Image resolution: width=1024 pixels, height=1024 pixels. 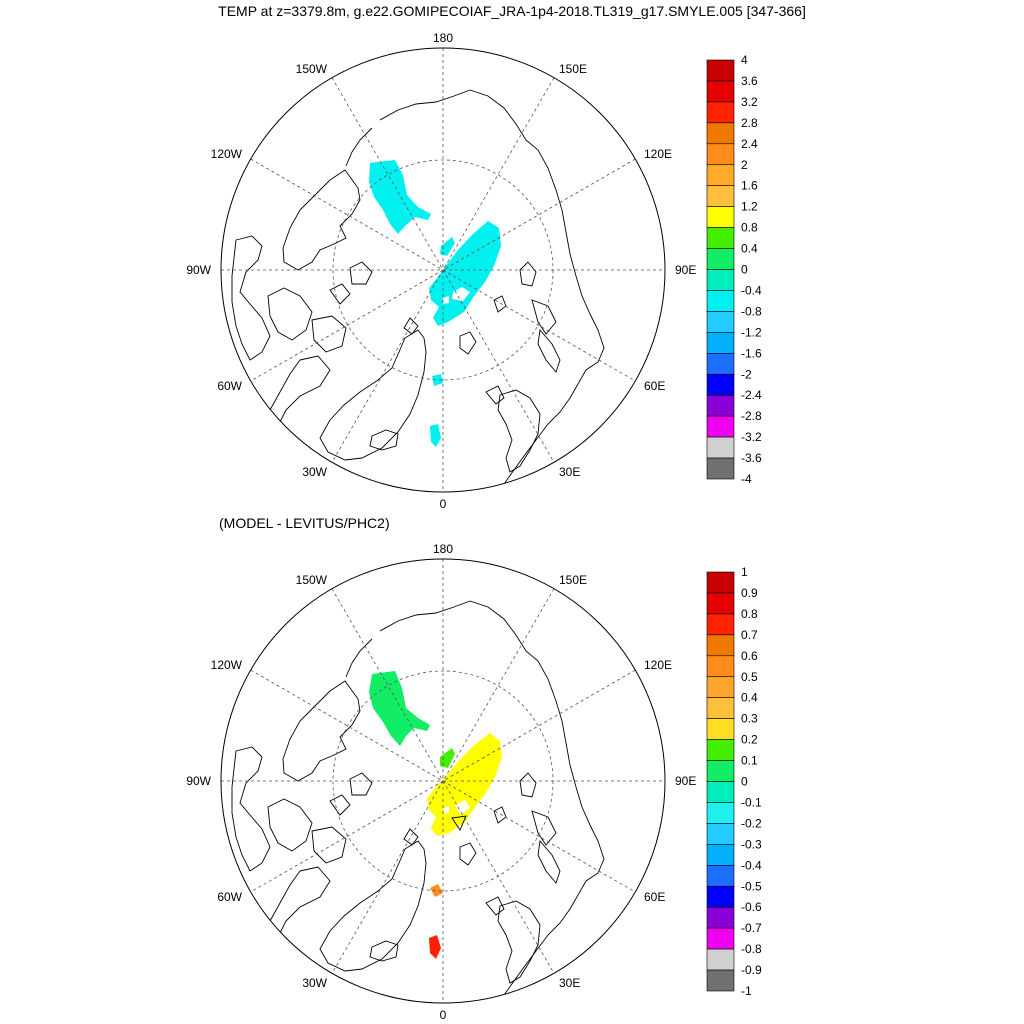 What do you see at coordinates (751, 437) in the screenshot?
I see `colorbar-label: -3.2` at bounding box center [751, 437].